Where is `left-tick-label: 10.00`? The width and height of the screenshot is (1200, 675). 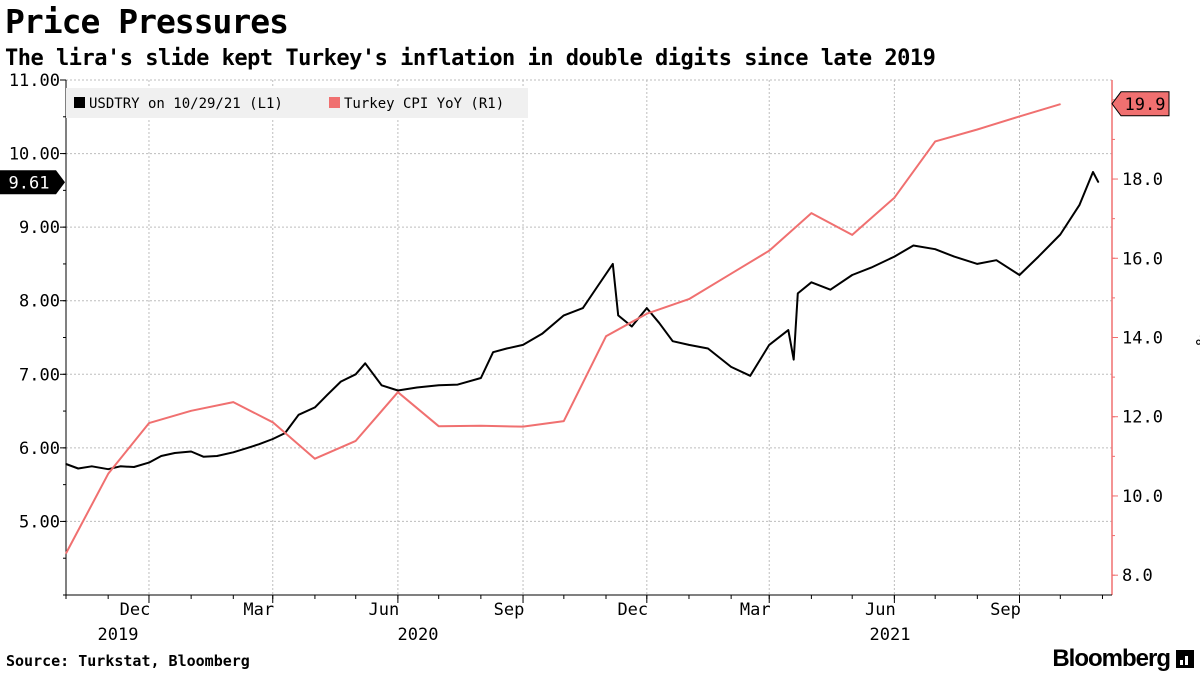
left-tick-label: 10.00 is located at coordinates (34, 155).